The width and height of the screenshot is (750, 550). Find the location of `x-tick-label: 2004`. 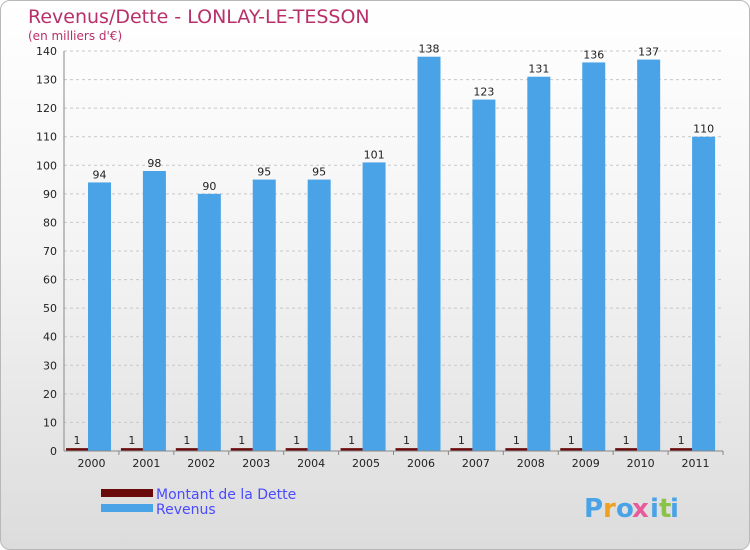

x-tick-label: 2004 is located at coordinates (311, 463).